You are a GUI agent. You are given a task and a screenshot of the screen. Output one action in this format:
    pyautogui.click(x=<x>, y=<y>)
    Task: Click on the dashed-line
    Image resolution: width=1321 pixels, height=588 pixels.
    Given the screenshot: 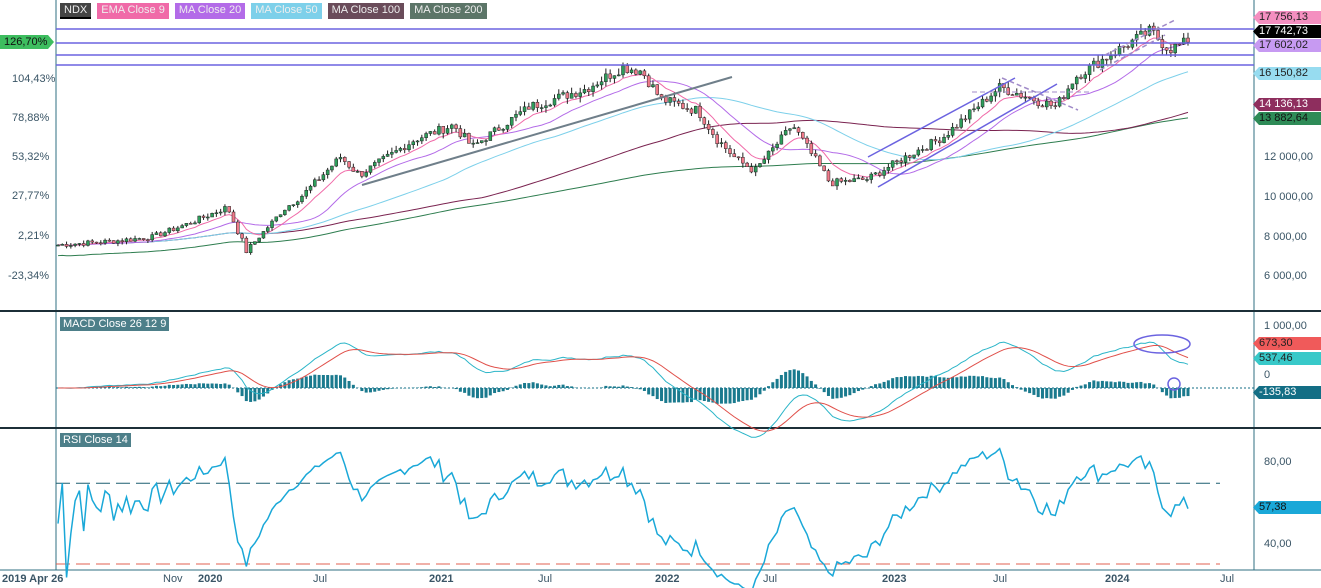 What is the action you would take?
    pyautogui.click(x=1132, y=52)
    